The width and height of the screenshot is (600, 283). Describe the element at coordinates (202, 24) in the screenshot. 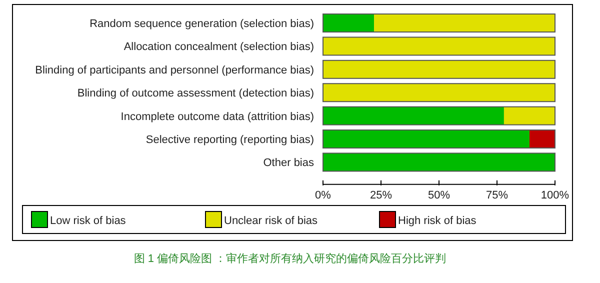

I see `y-tick-label: Random sequence generation (selection bias)` at that location.